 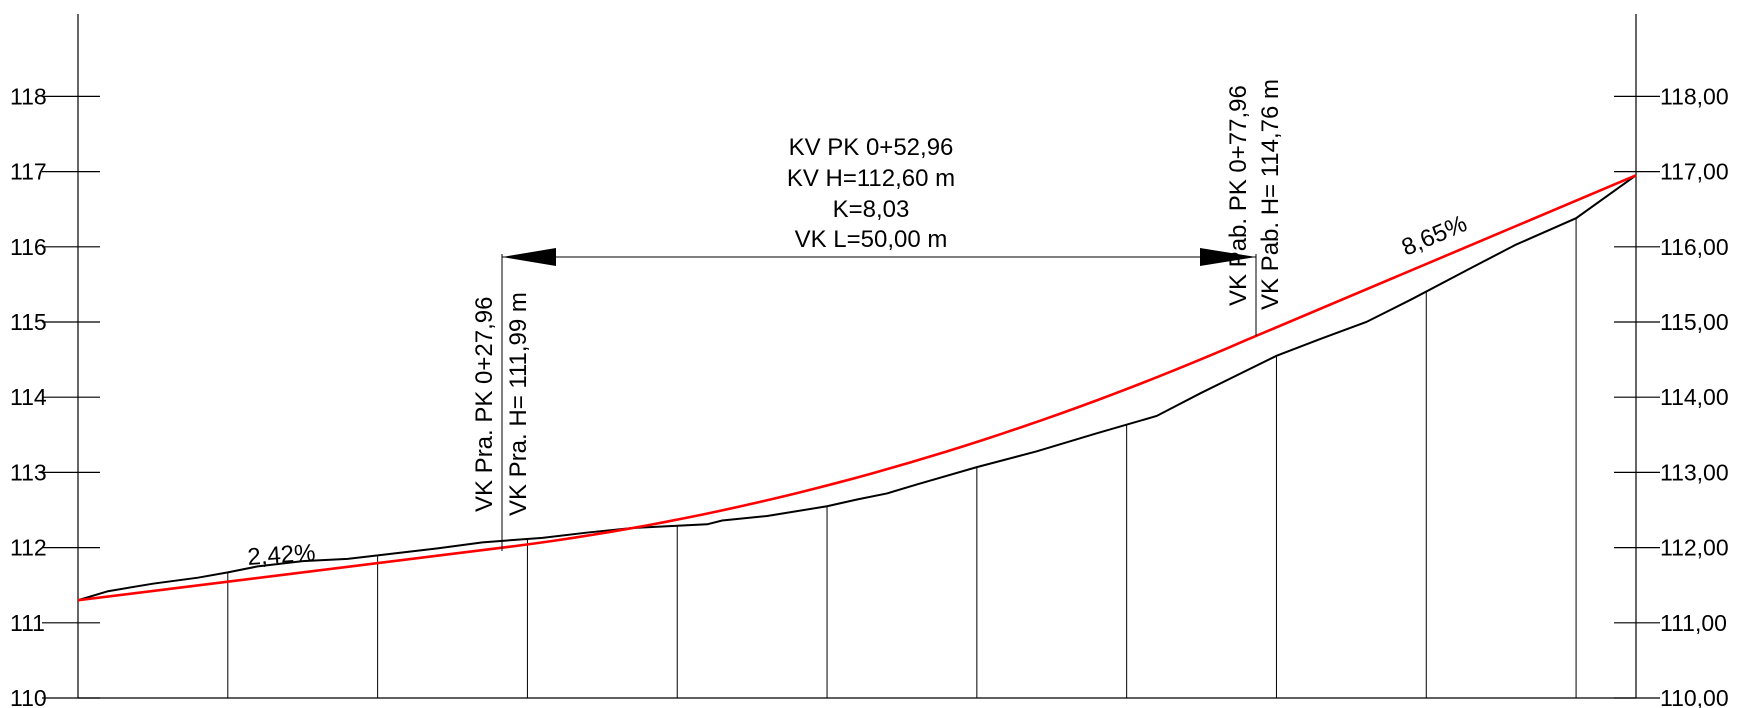 What do you see at coordinates (871, 209) in the screenshot?
I see `k-label: K=8,03` at bounding box center [871, 209].